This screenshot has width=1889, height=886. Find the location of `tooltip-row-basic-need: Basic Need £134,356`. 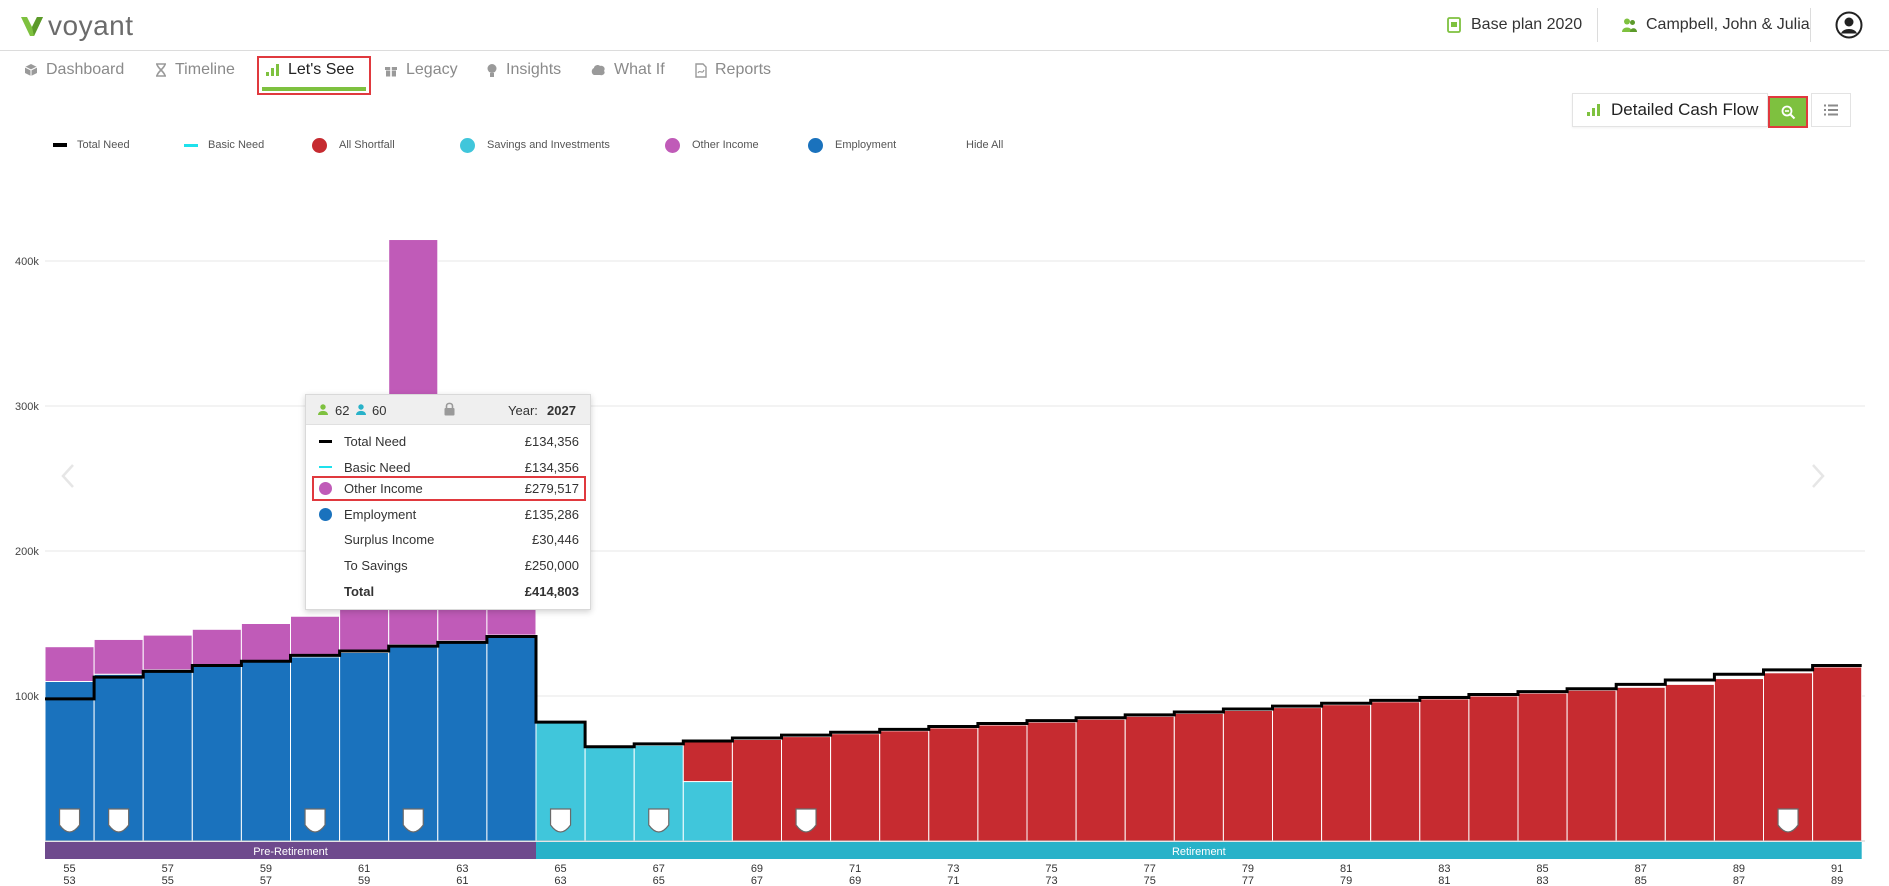

tooltip-row-basic-need: Basic Need £134,356 is located at coordinates (449, 467).